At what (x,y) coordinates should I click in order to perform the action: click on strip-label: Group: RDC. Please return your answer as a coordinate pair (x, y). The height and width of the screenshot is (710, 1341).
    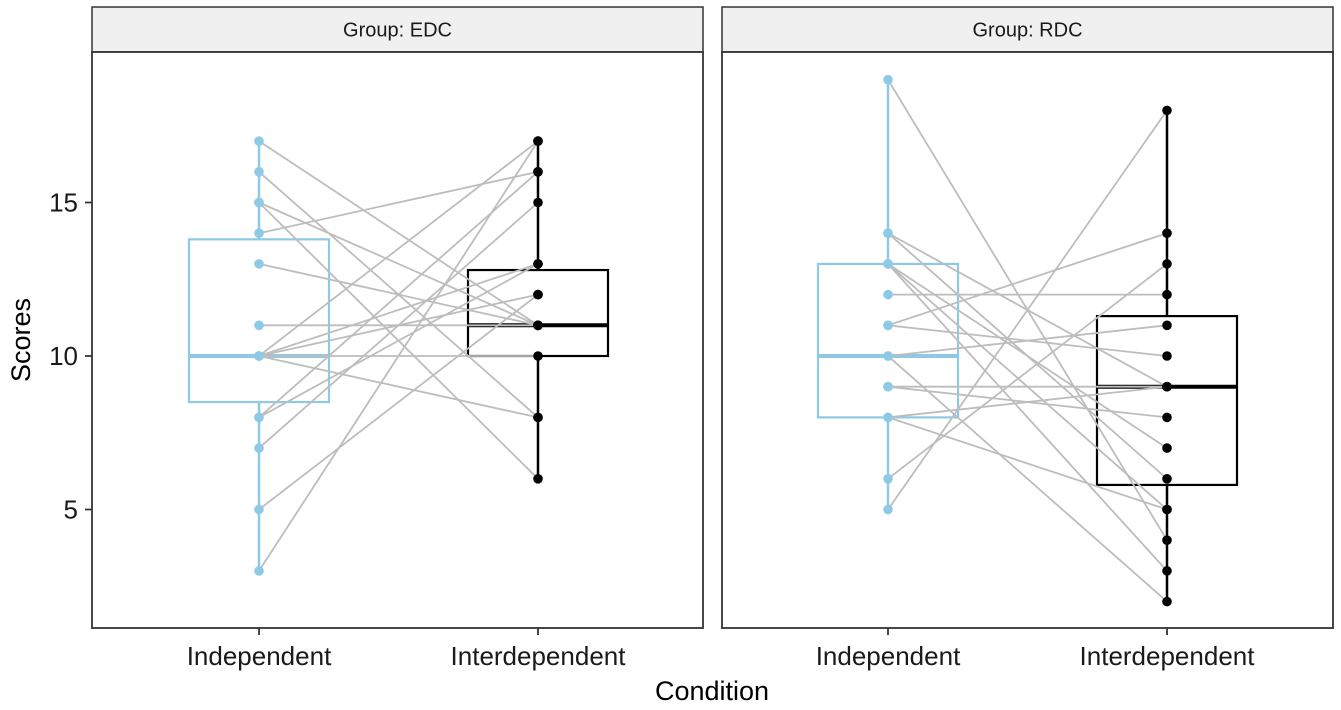
    Looking at the image, I should click on (1027, 31).